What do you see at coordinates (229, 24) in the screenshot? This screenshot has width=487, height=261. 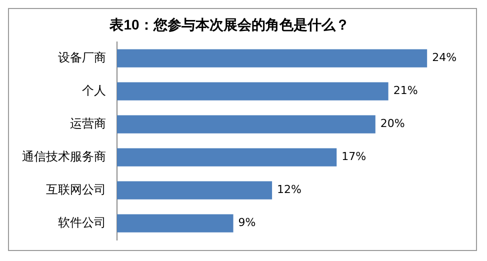 I see `chart-title: 表10：您参与本次展会的角色是什么？` at bounding box center [229, 24].